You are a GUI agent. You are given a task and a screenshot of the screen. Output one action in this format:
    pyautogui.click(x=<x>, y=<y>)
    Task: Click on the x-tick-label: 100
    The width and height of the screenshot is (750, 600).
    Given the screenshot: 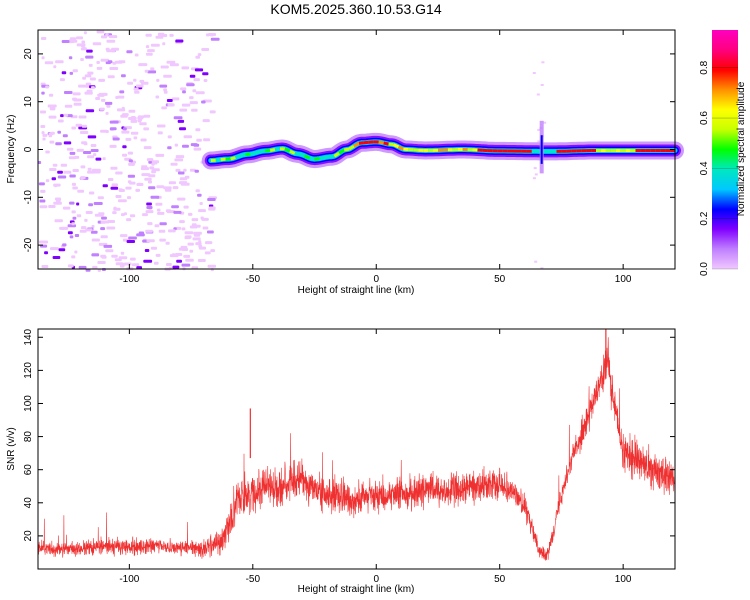 What is the action you would take?
    pyautogui.click(x=623, y=579)
    